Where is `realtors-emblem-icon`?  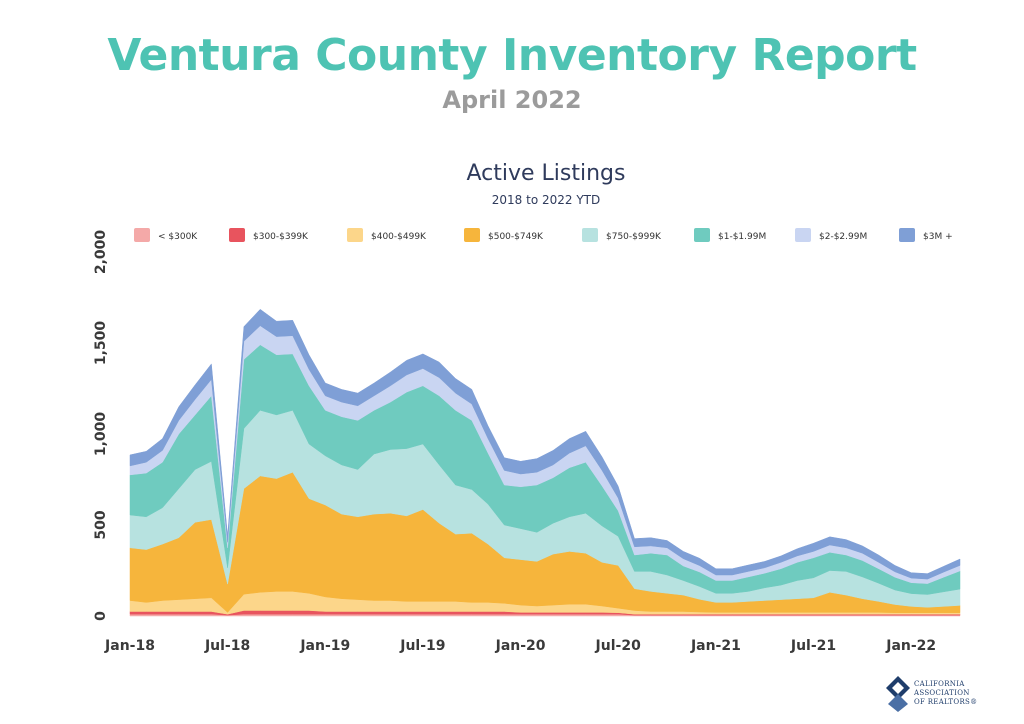
realtors-emblem-icon is located at coordinates (898, 694).